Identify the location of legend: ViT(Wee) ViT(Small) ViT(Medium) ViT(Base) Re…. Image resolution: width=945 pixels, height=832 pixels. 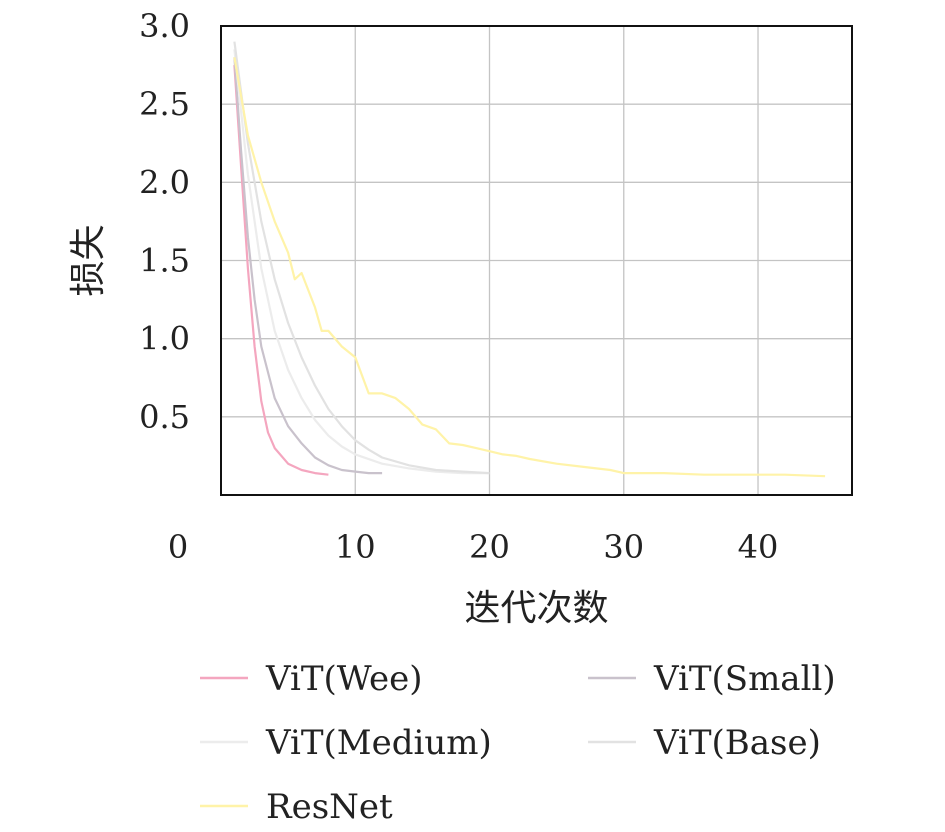
(518, 743).